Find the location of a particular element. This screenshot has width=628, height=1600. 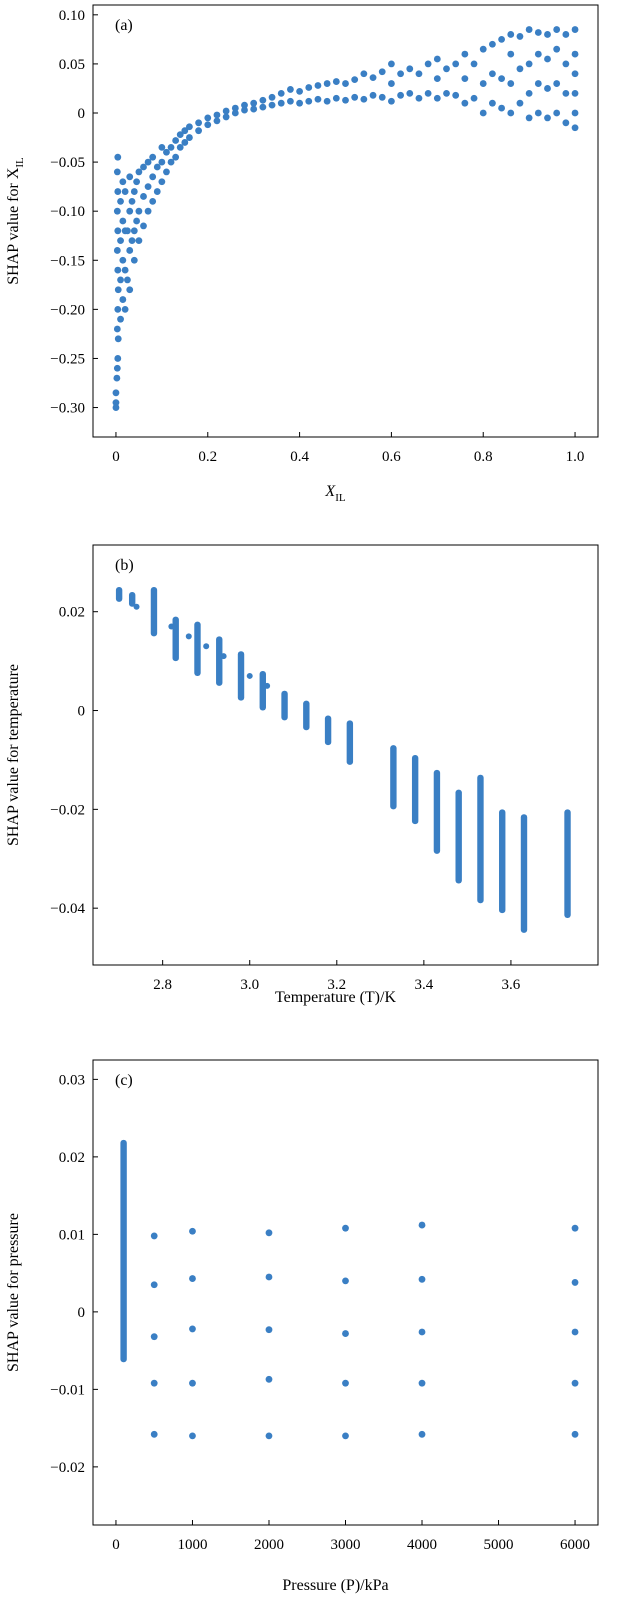

y-tick-label: 0.03 is located at coordinates (72, 1080).